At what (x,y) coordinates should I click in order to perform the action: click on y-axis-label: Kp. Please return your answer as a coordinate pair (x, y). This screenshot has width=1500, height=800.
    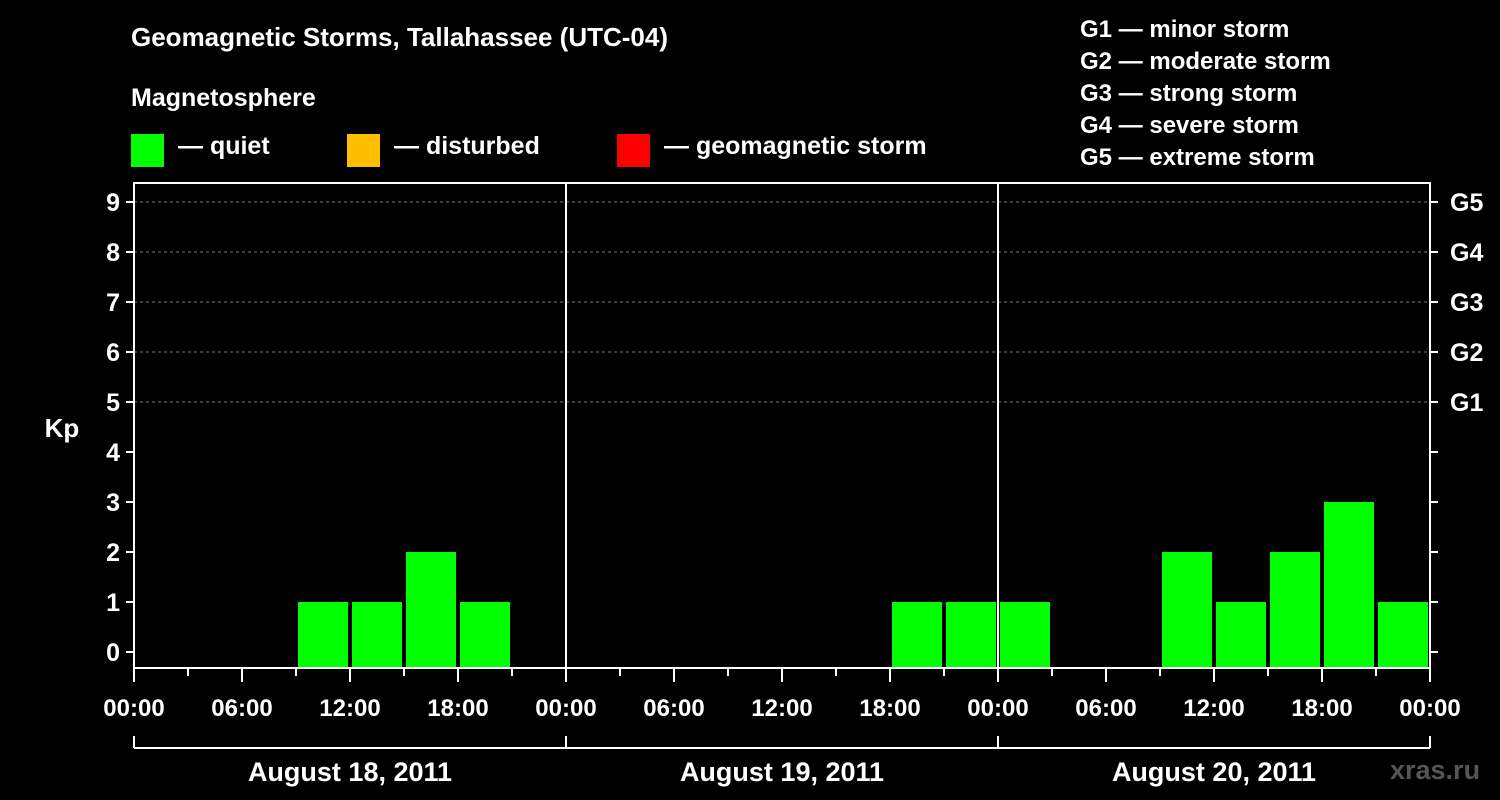
    Looking at the image, I should click on (62, 428).